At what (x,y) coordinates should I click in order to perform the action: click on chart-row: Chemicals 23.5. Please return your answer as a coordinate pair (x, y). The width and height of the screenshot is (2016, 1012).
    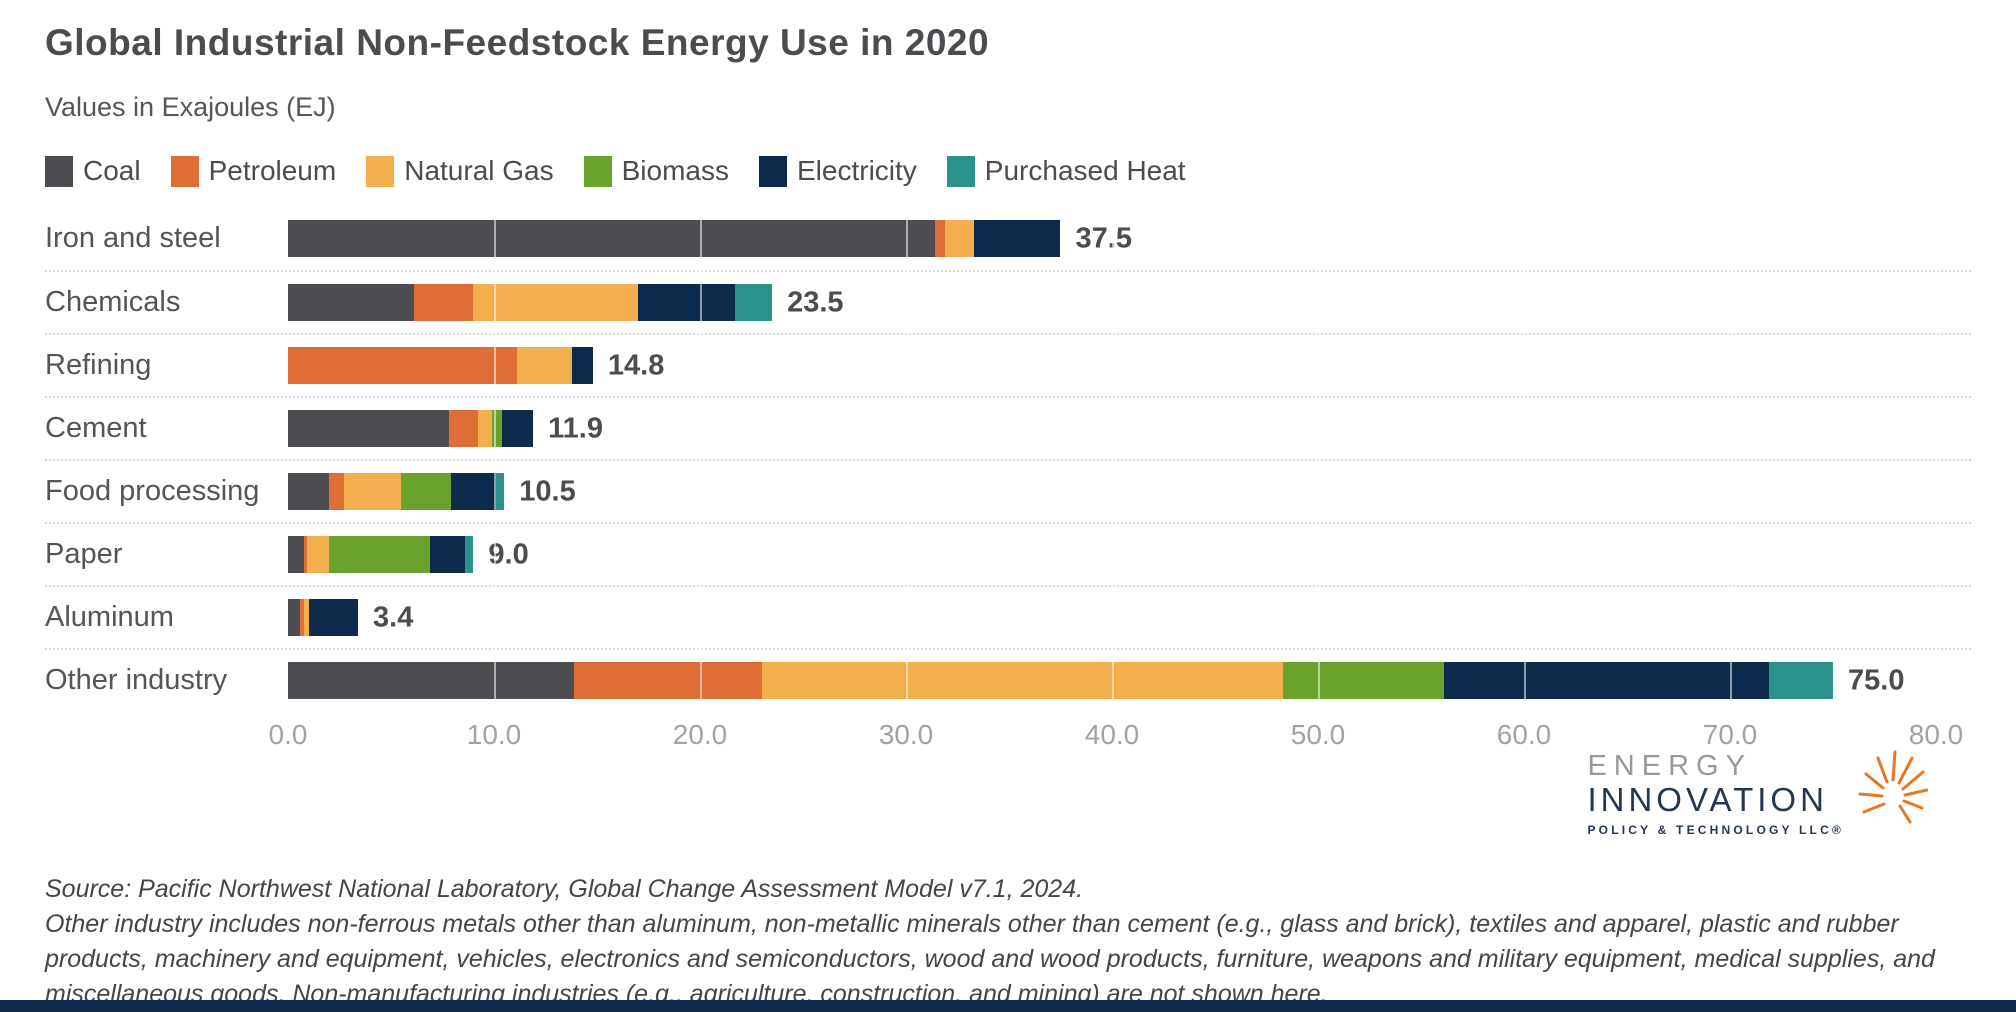
    Looking at the image, I should click on (1008, 301).